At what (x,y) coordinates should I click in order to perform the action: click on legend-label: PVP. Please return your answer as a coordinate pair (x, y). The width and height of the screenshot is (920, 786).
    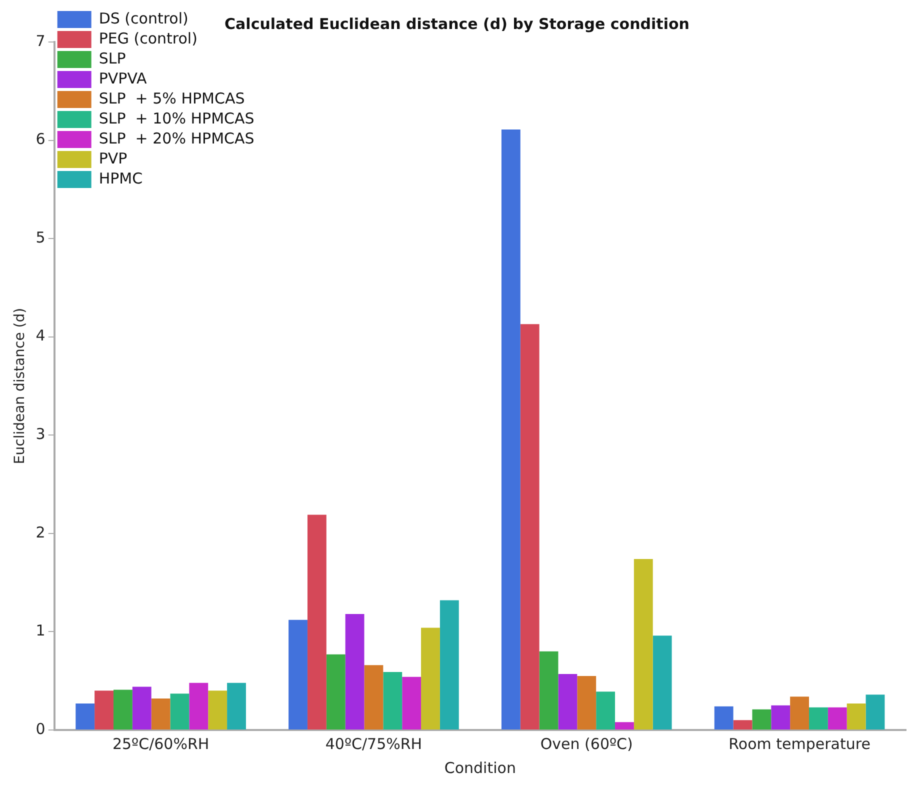
    Looking at the image, I should click on (113, 158).